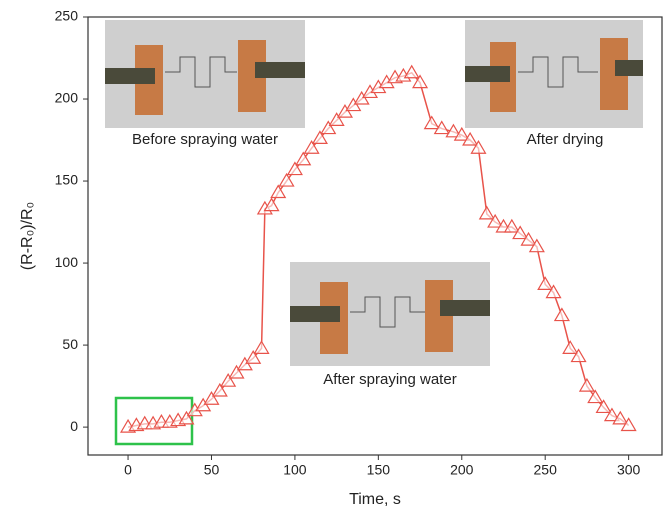 The image size is (665, 515). What do you see at coordinates (295, 470) in the screenshot?
I see `x-tick-label: 100` at bounding box center [295, 470].